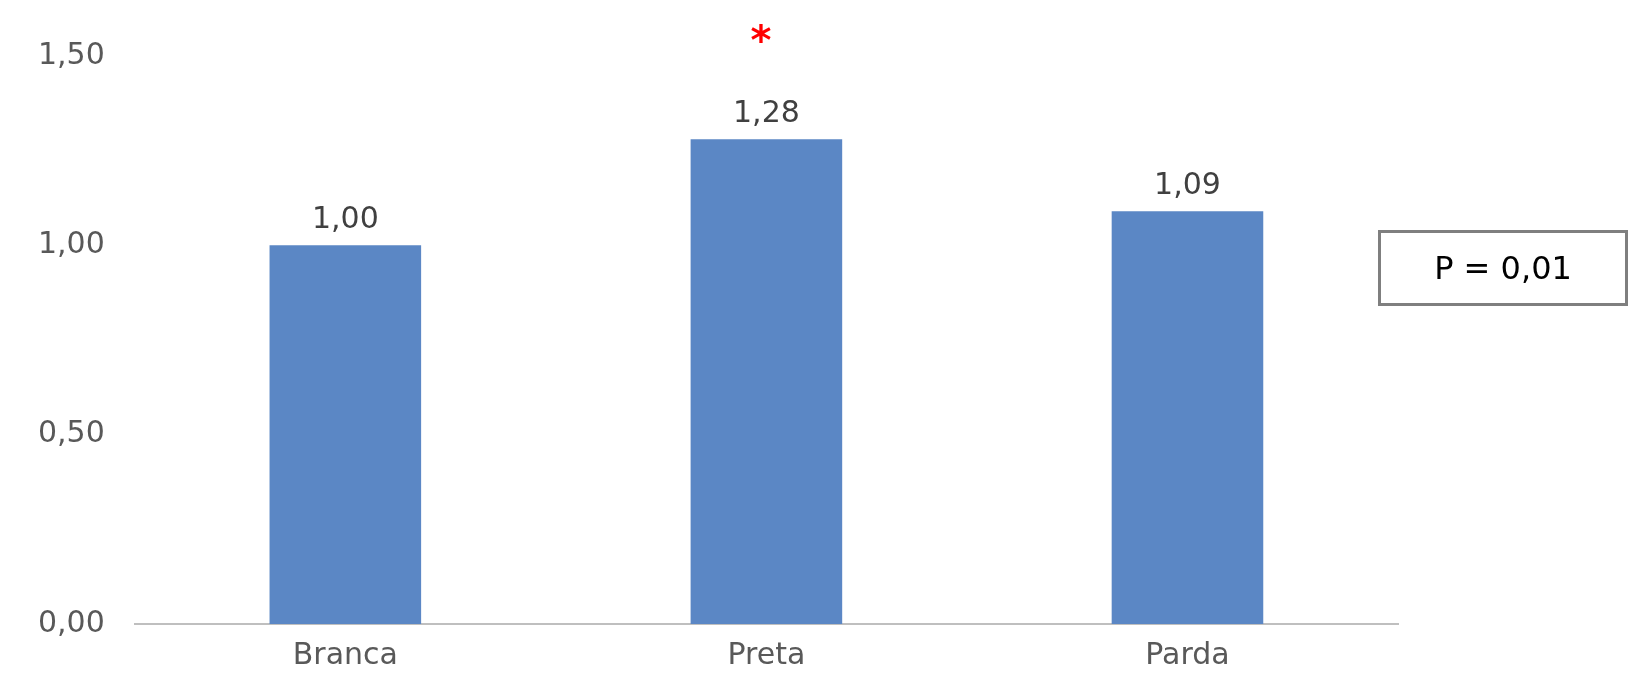  Describe the element at coordinates (766, 653) in the screenshot. I see `x-tick-label: Preta` at that location.